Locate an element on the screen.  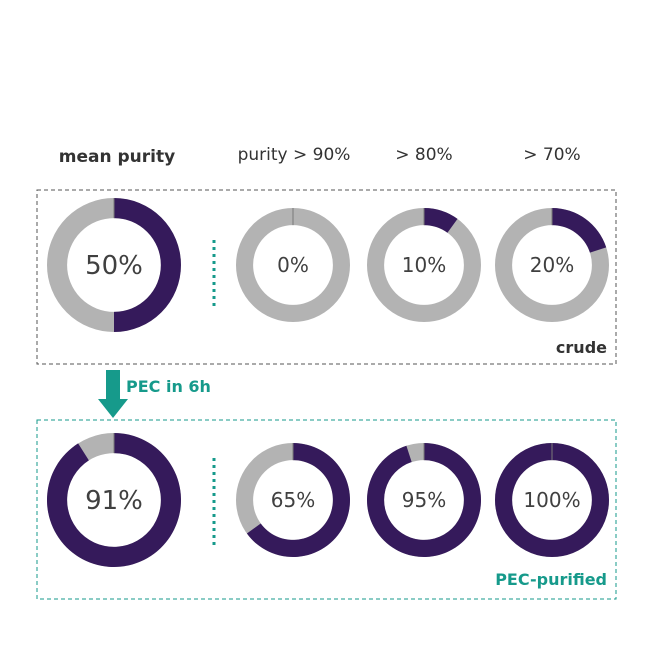
donut-label-crude-2: 10% is located at coordinates (424, 265).